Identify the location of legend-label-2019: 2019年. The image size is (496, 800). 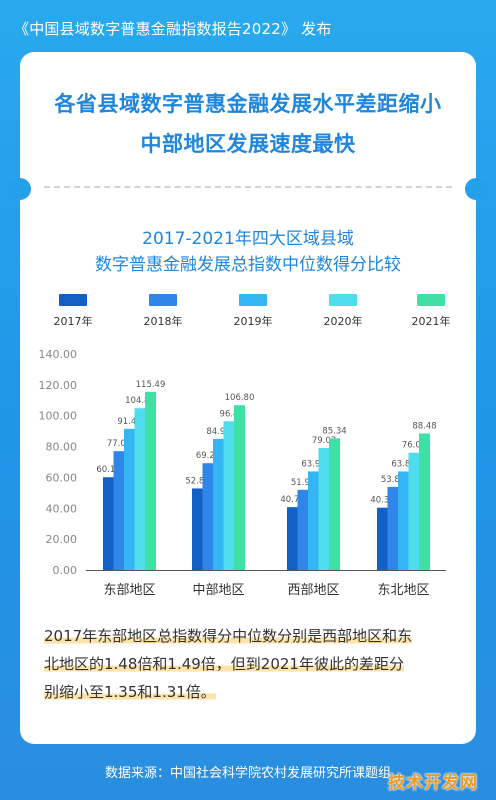
(253, 321).